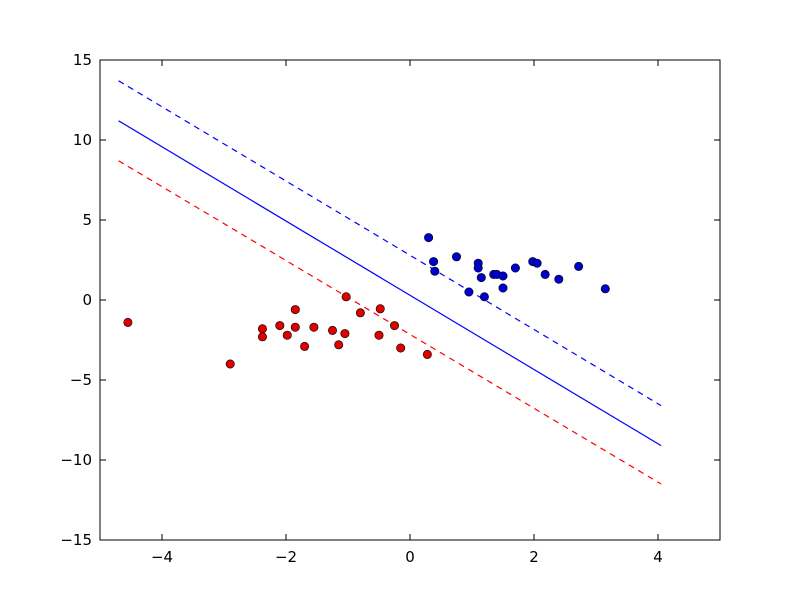  Describe the element at coordinates (76, 460) in the screenshot. I see `y-tick-label: −10` at that location.